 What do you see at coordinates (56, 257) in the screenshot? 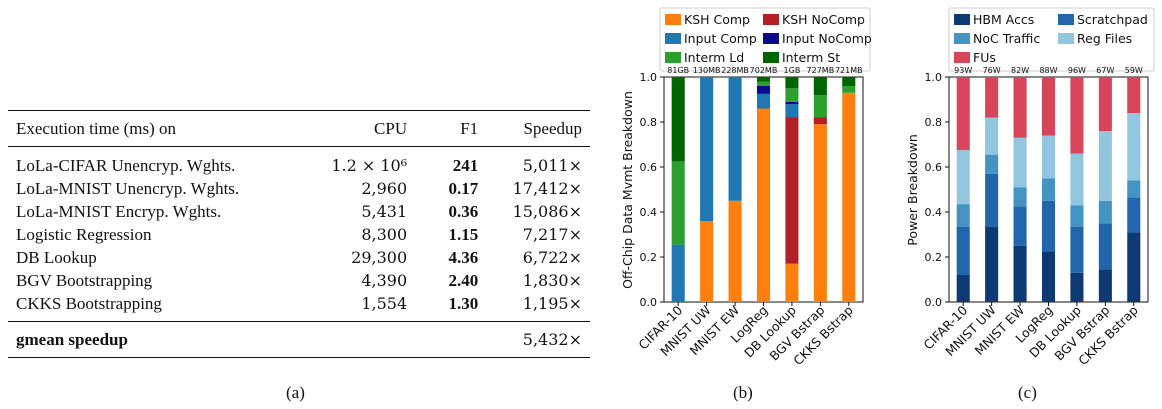
I see `row-name: DB Lookup` at bounding box center [56, 257].